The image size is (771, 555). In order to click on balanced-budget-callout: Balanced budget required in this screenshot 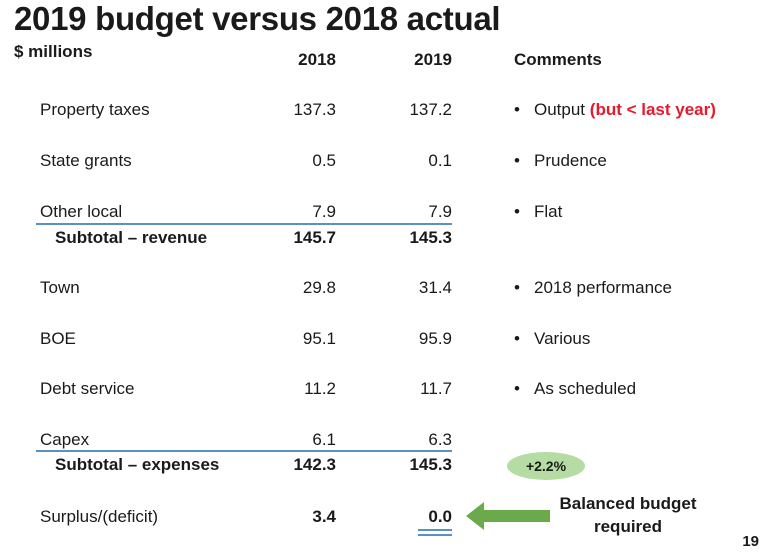, I will do `click(628, 515)`.